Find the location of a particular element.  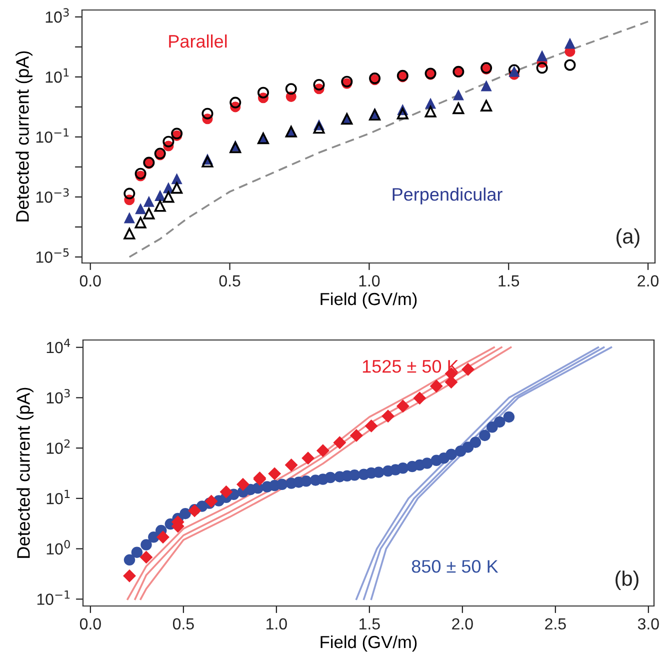

y-tick-label: 10$^{2}$ is located at coordinates (58, 446).